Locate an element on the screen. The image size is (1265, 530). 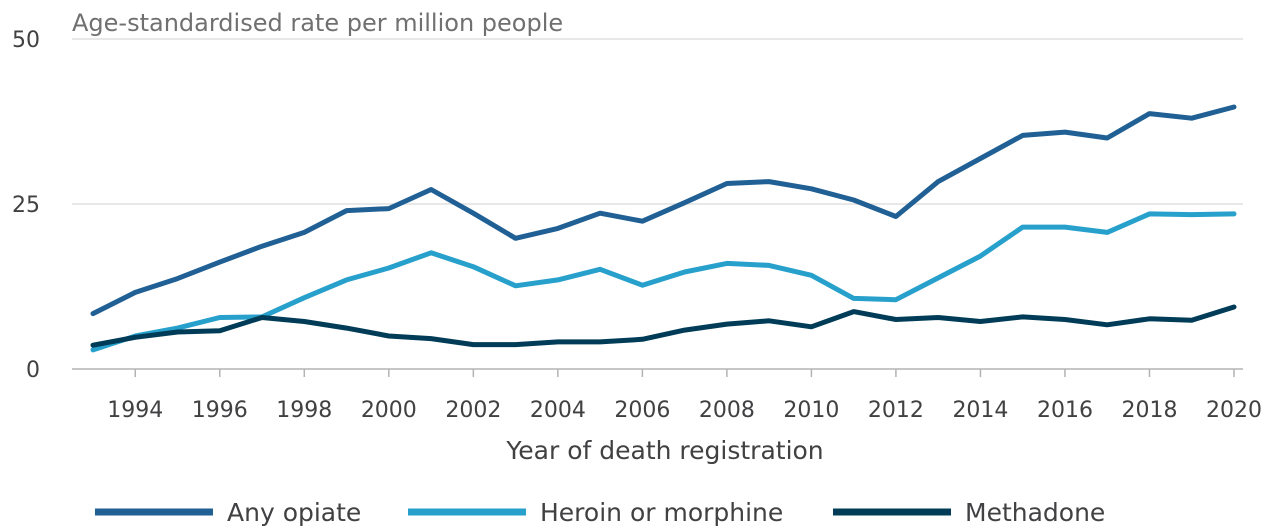
x-tick-label: 2014 is located at coordinates (980, 410).